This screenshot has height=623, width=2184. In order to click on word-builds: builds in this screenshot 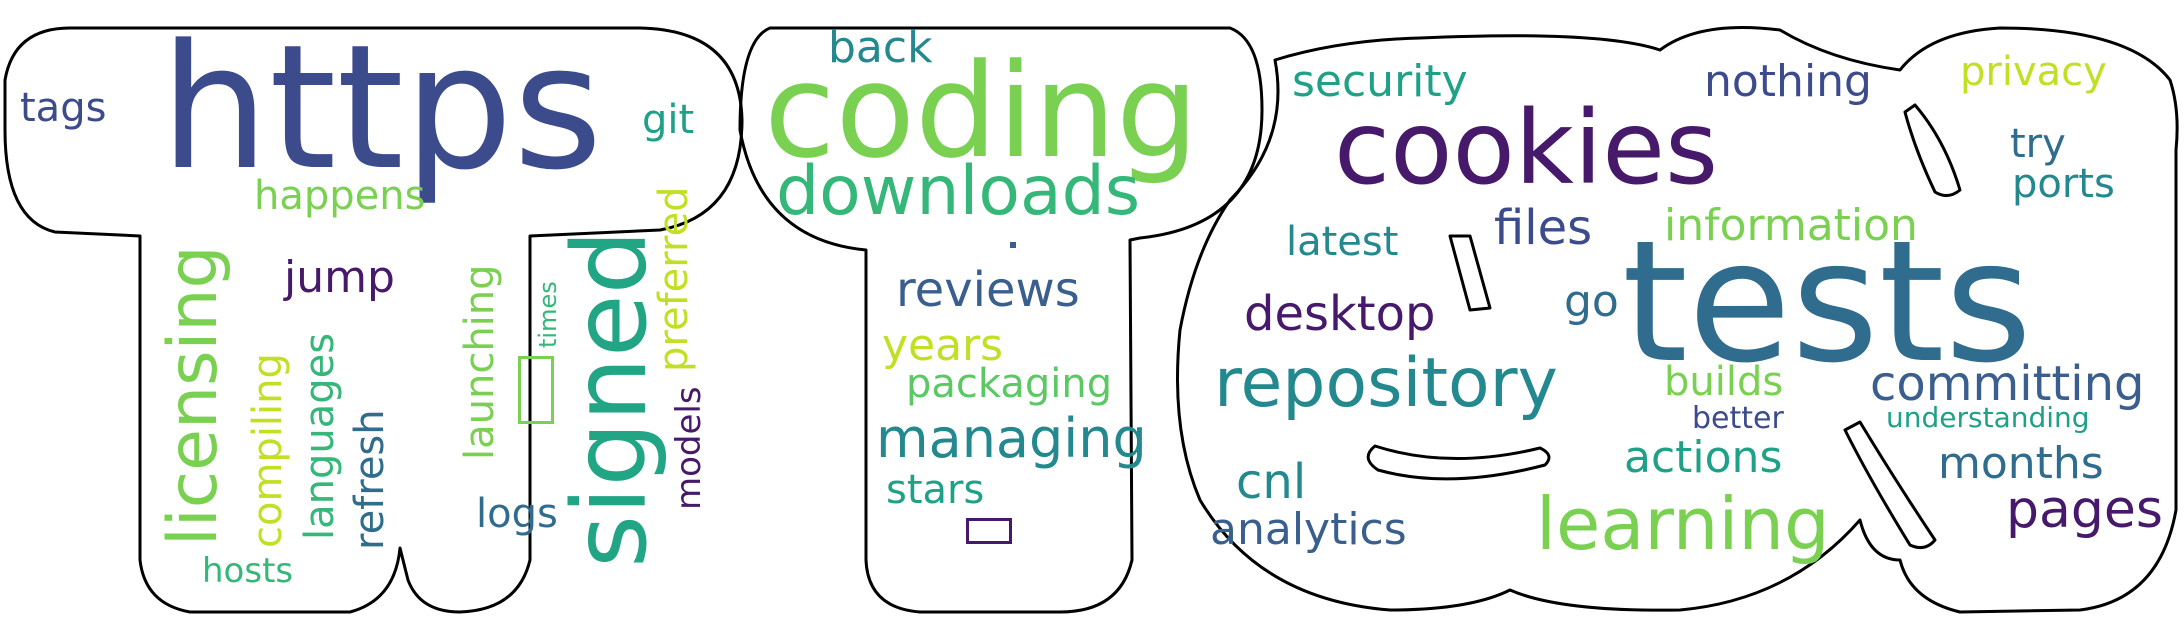, I will do `click(1724, 382)`.